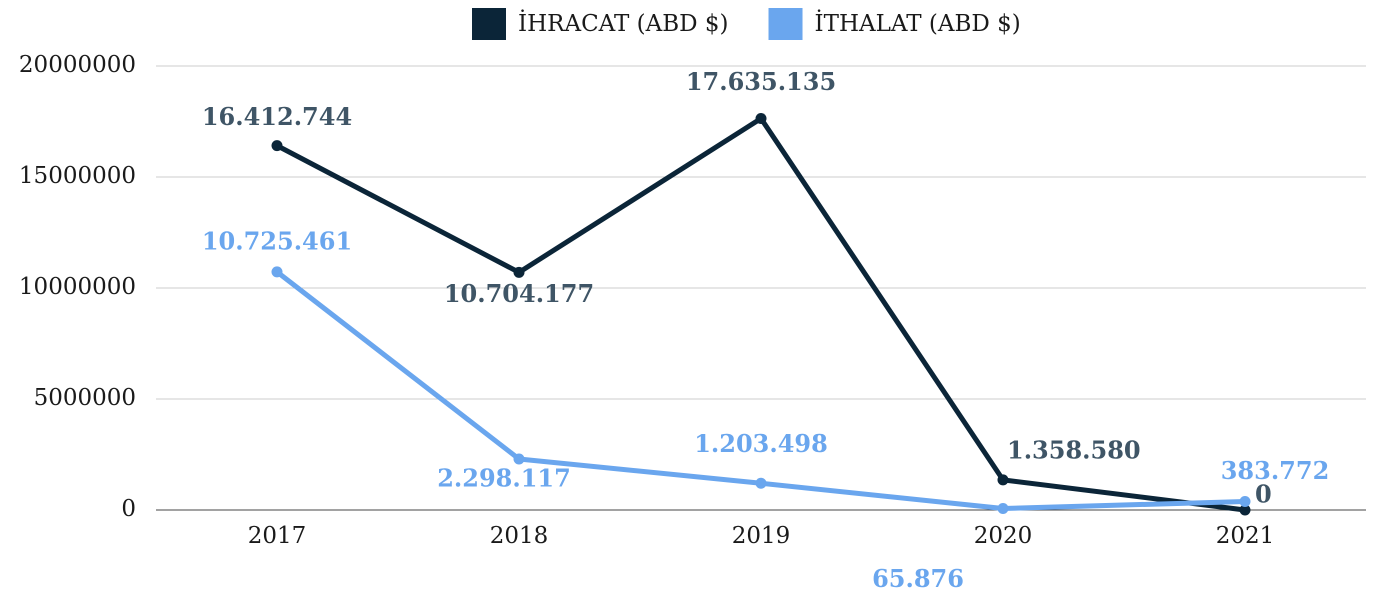 The image size is (1376, 601). Describe the element at coordinates (761, 443) in the screenshot. I see `data-label: 1.203.498` at that location.